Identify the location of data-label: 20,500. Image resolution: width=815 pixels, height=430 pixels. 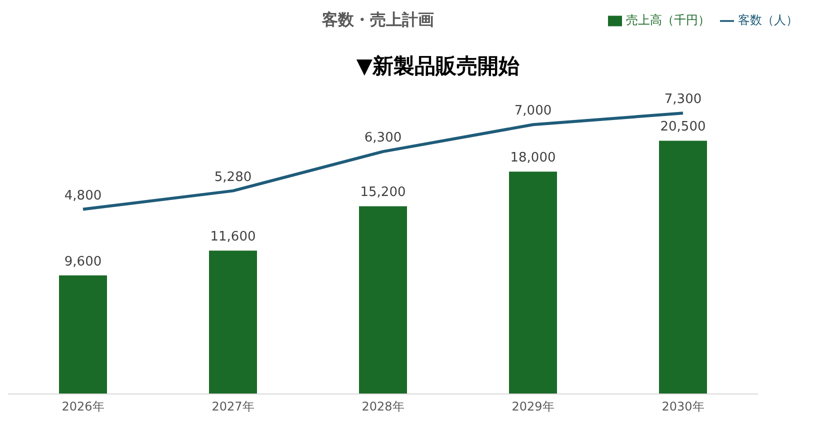
(683, 127).